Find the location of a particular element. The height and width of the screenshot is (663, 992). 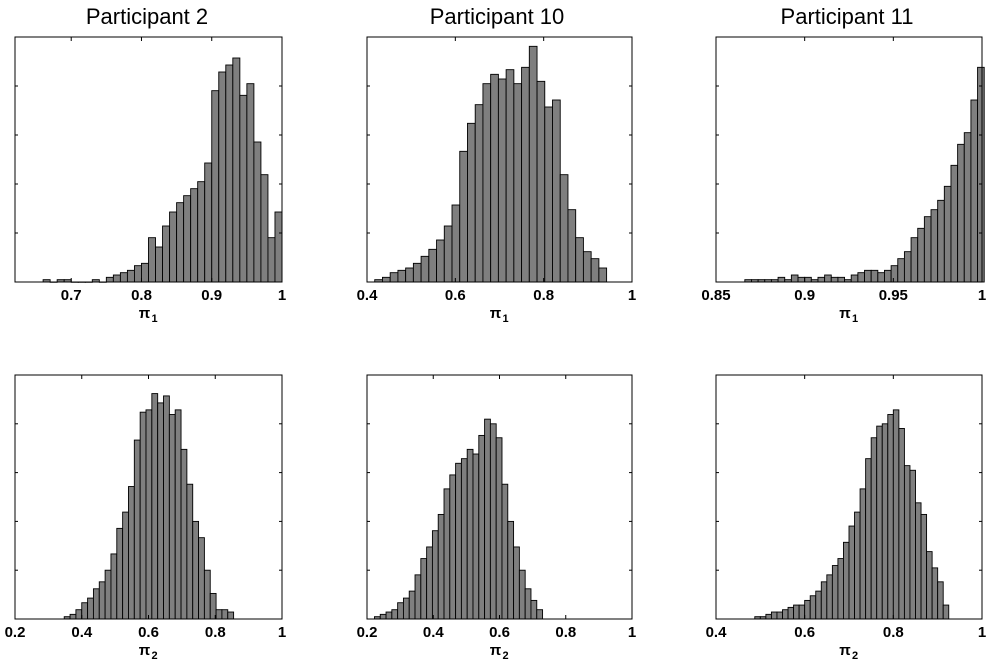

histogram-panel-5: 0.2 0.4 0.6 0.8 1 π 2 is located at coordinates (496, 518).